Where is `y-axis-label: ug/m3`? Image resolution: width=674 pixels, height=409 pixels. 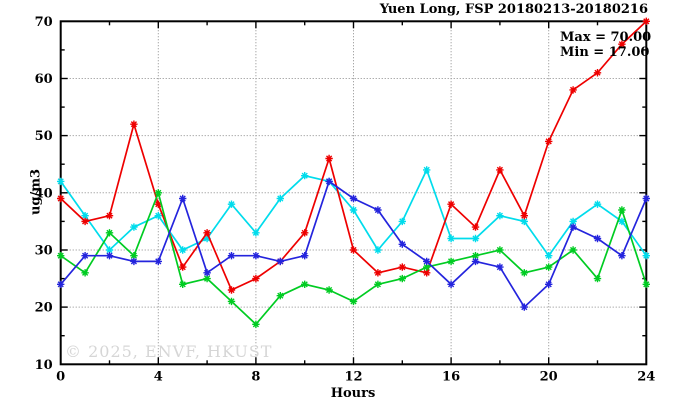 y-axis-label: ug/m3 is located at coordinates (36, 192).